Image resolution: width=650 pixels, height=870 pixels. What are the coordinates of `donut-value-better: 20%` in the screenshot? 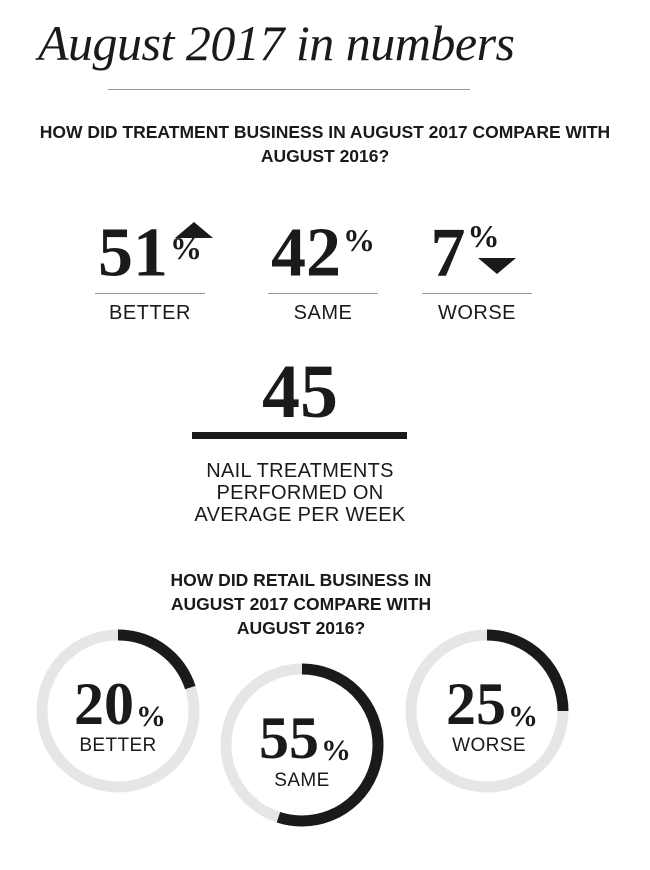 It's located at (120, 710).